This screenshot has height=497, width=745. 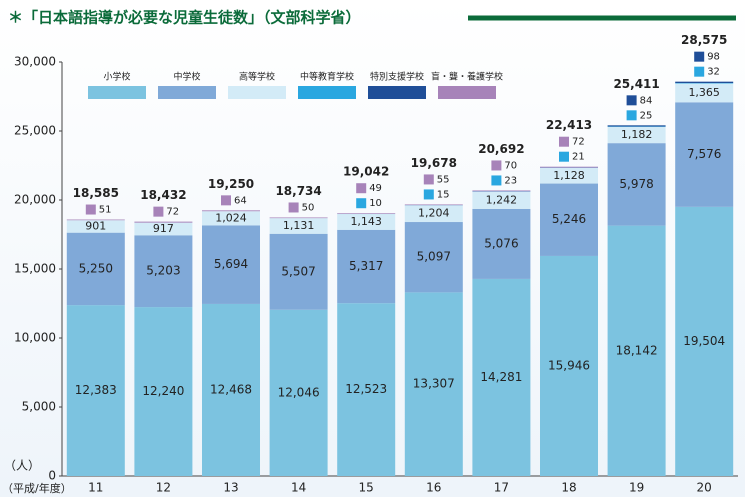 I want to click on small-label: 64, so click(x=240, y=200).